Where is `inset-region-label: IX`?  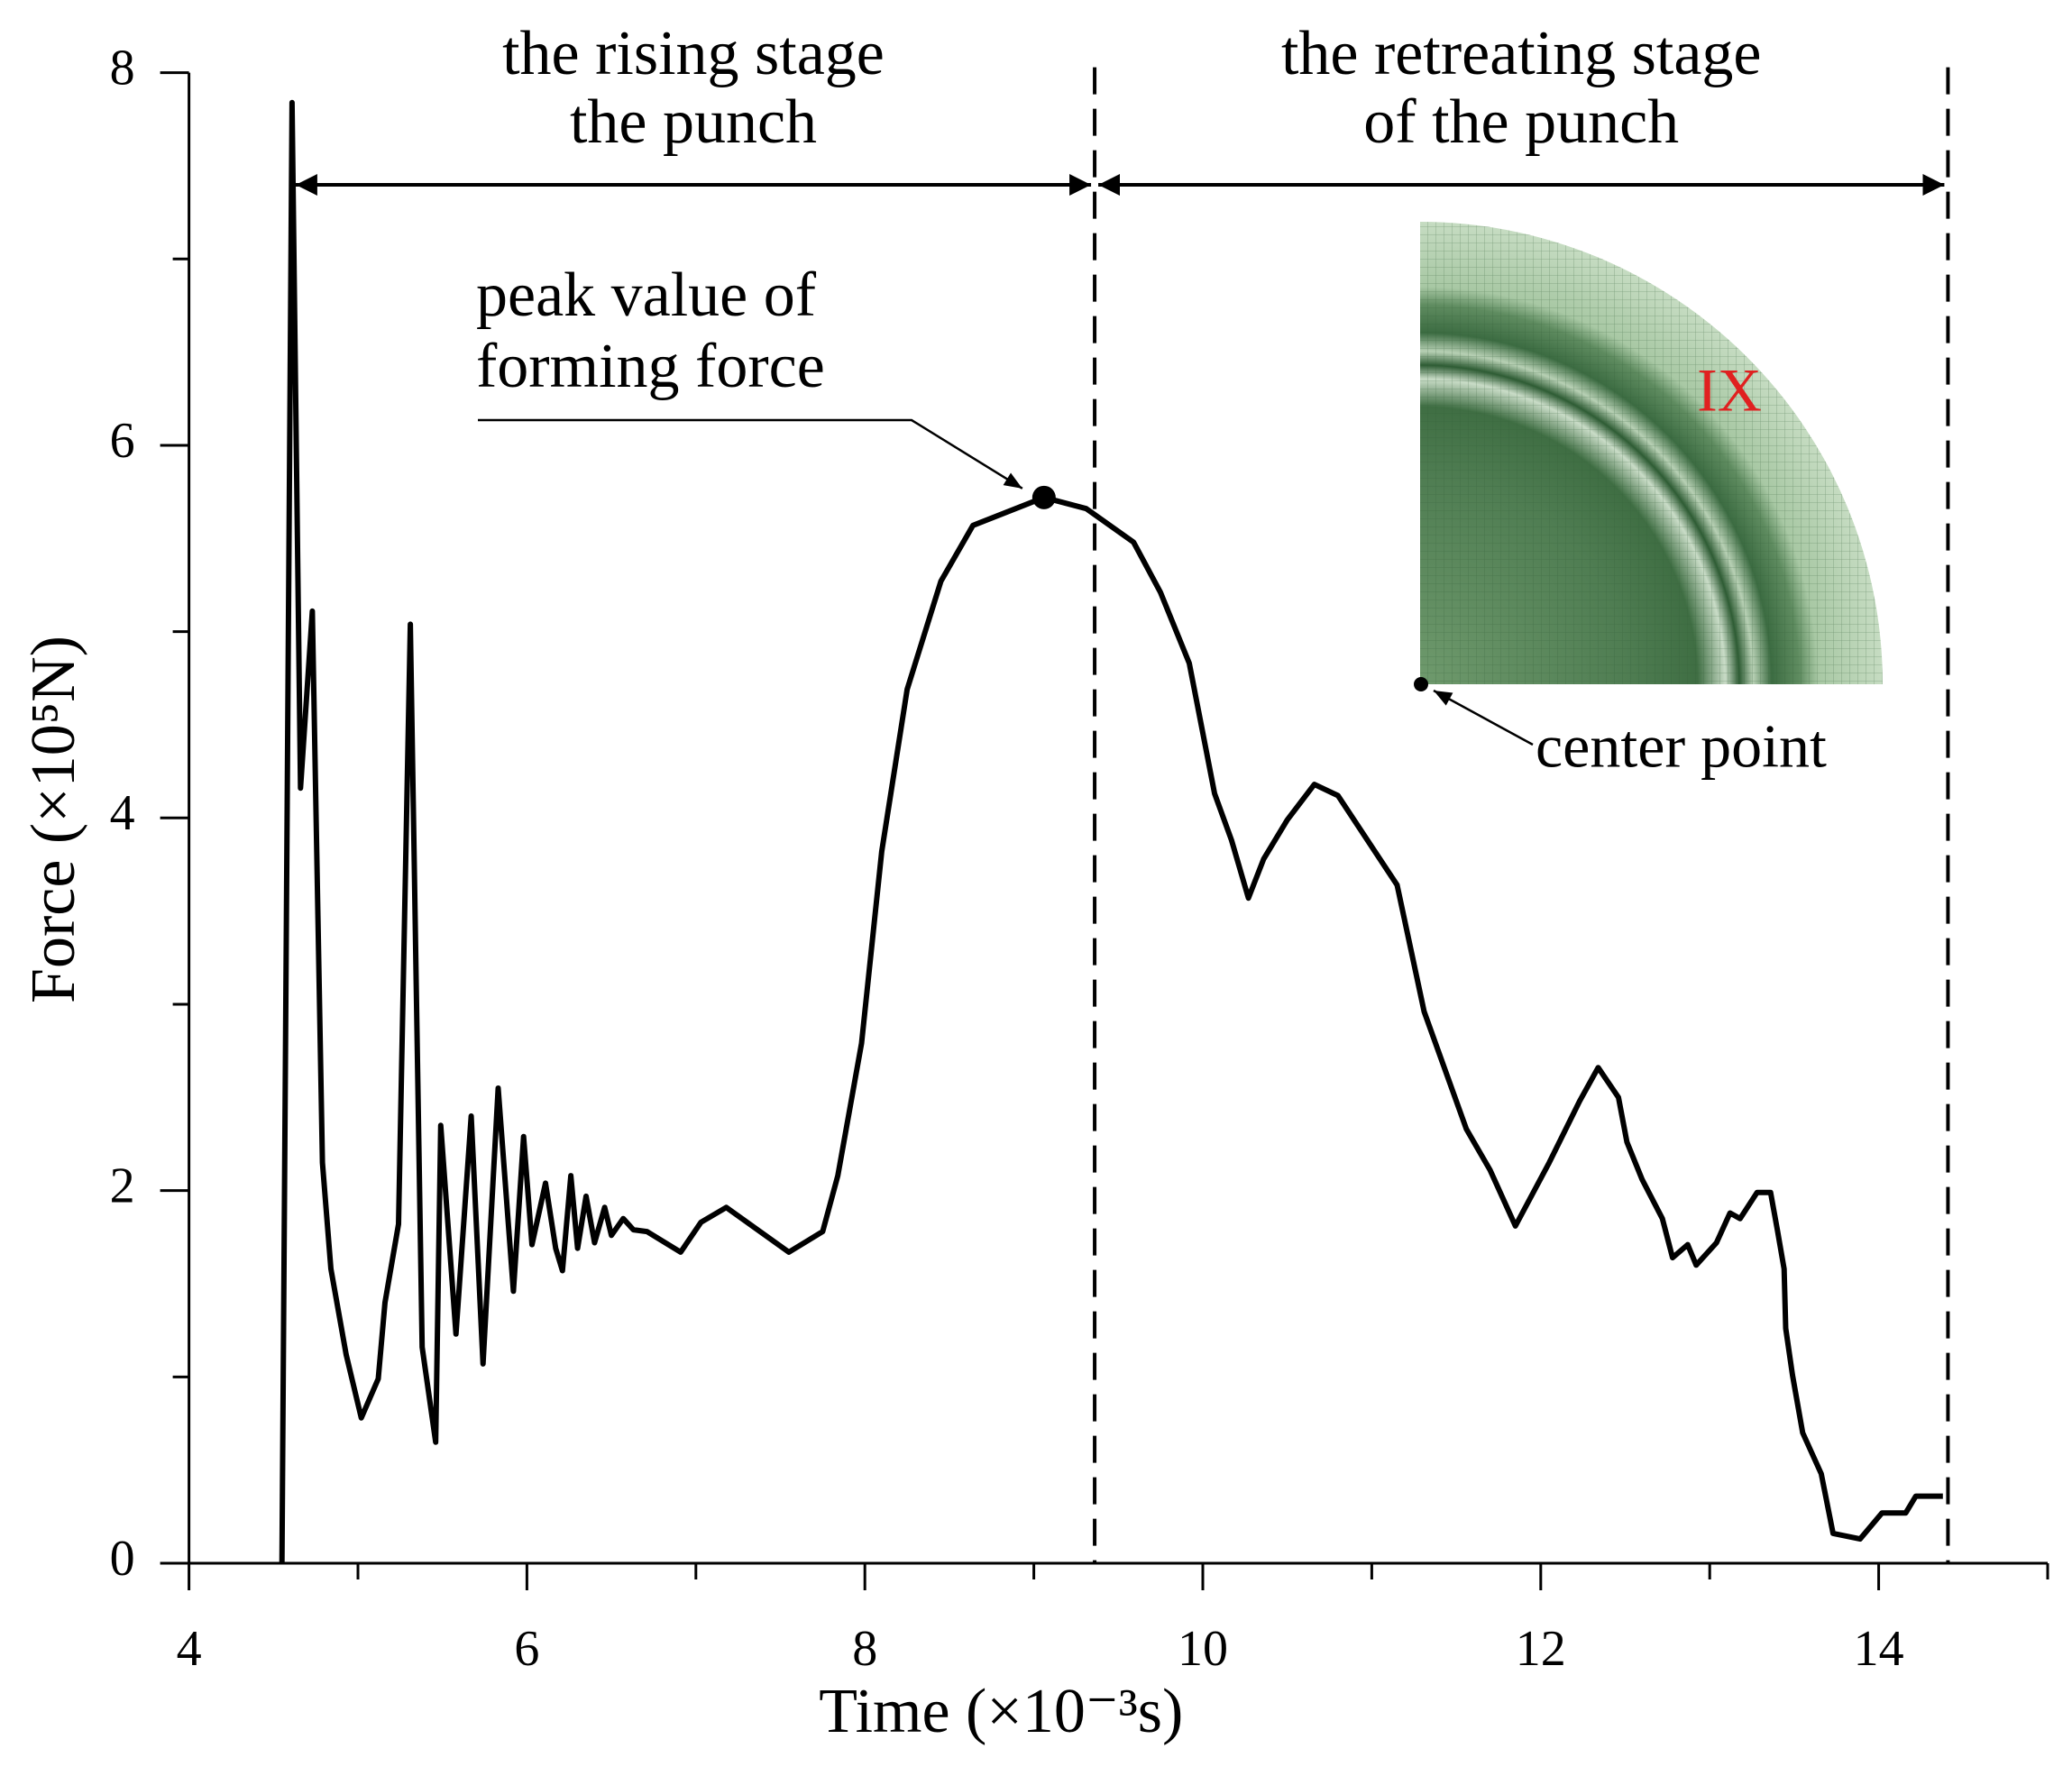
inset-region-label: IX is located at coordinates (1729, 390).